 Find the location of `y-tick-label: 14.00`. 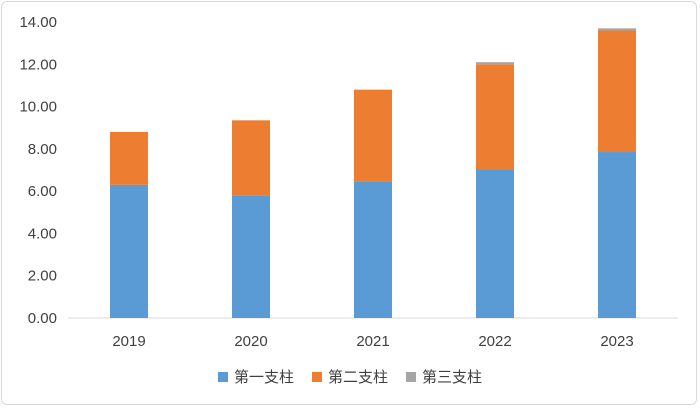

y-tick-label: 14.00 is located at coordinates (38, 22).